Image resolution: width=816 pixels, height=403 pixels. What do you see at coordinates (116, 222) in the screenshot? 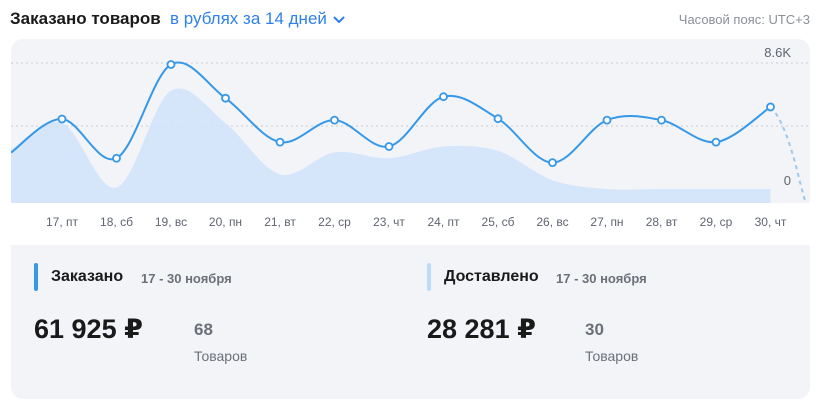
I see `x-tick-label: 18, сб` at bounding box center [116, 222].